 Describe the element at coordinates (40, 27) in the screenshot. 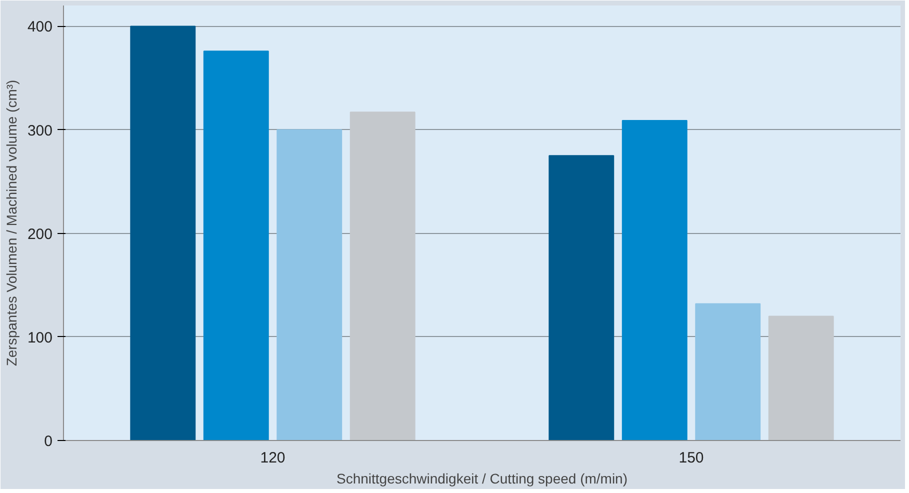

I see `y-tick-label: 400` at that location.